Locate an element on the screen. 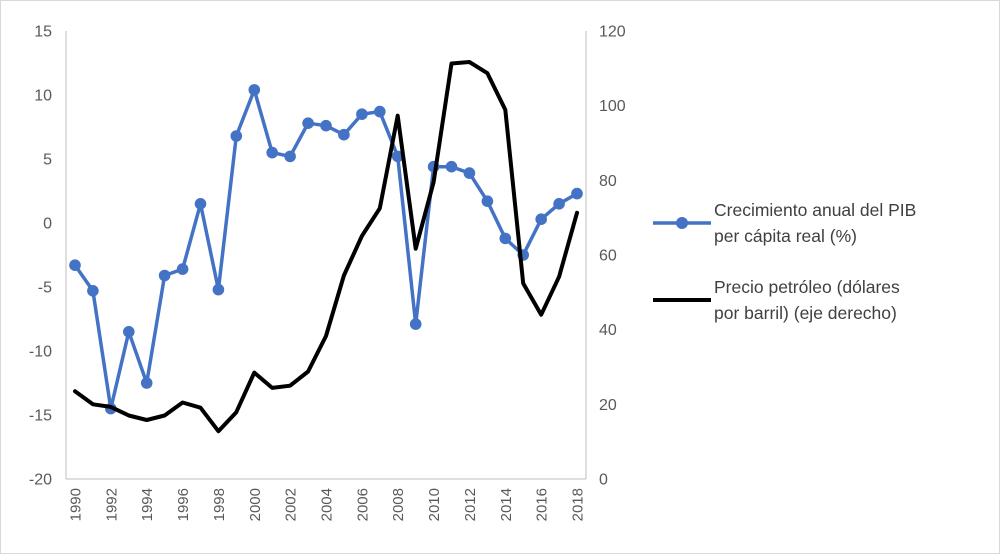 Image resolution: width=1000 pixels, height=554 pixels. svg-text: 2018 is located at coordinates (578, 504).